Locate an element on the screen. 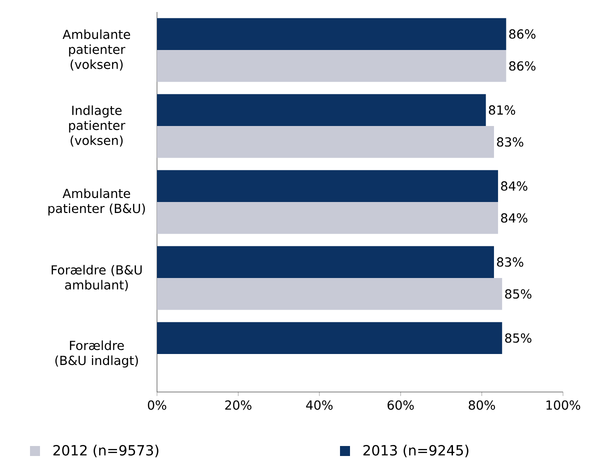 This screenshot has width=592, height=463. x-tick-label: 100% is located at coordinates (563, 405).